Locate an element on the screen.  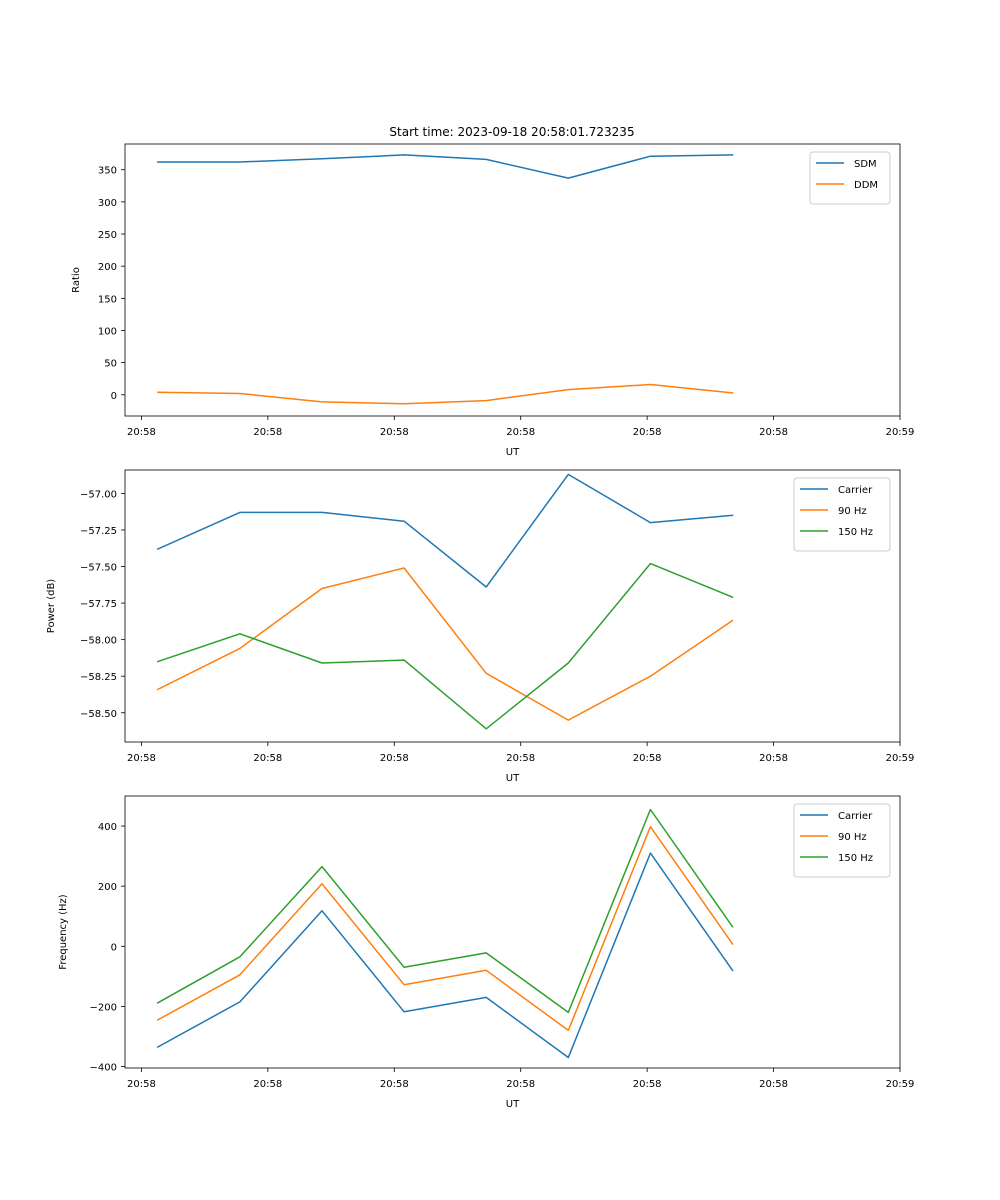
legend-label: DDM is located at coordinates (866, 185).